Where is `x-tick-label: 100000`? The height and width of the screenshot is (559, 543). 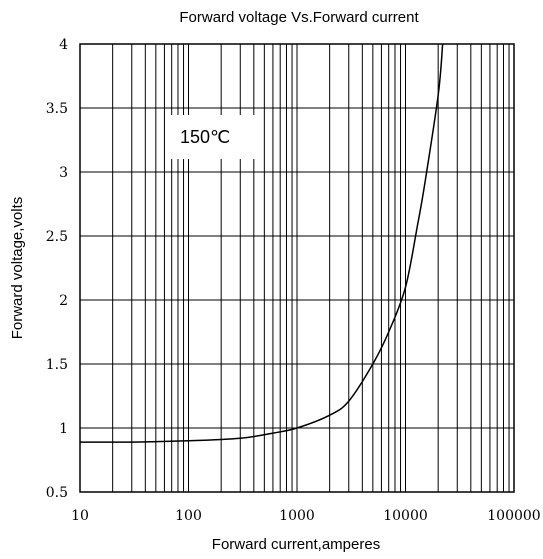
x-tick-label: 100000 is located at coordinates (513, 516).